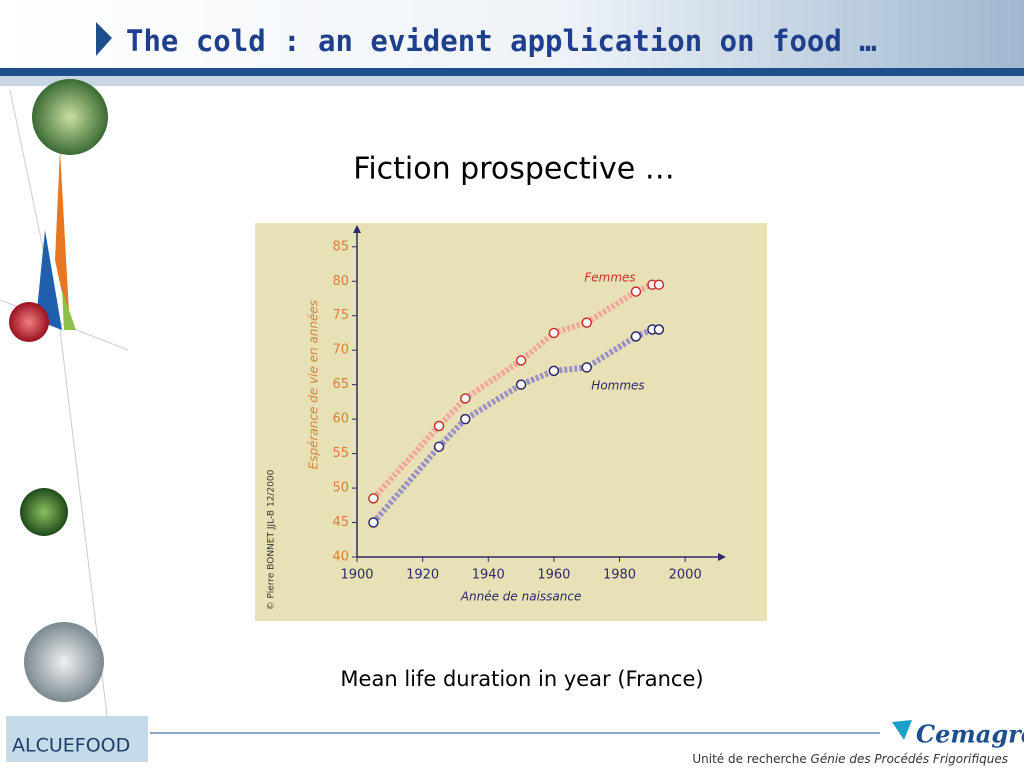 This screenshot has height=768, width=1024. What do you see at coordinates (340, 315) in the screenshot?
I see `y-tick-label: 75` at bounding box center [340, 315].